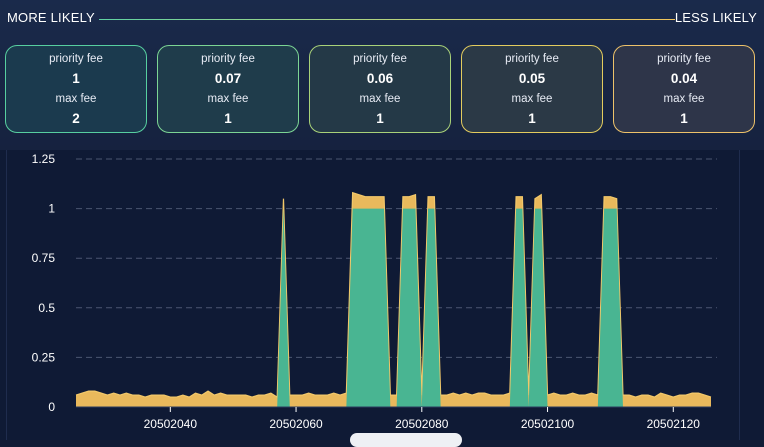 This screenshot has height=447, width=764. What do you see at coordinates (76, 118) in the screenshot?
I see `max-fee-value: 2` at bounding box center [76, 118].